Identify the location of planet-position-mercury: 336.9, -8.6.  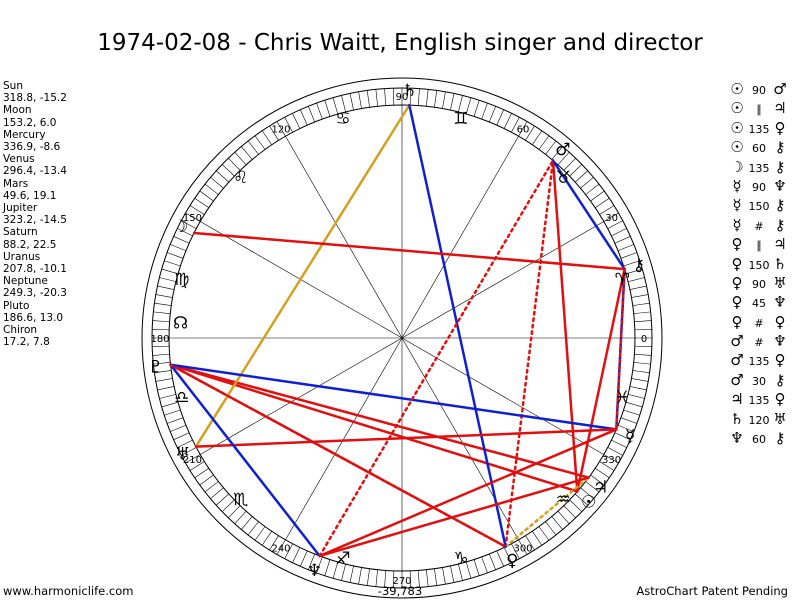
(32, 147).